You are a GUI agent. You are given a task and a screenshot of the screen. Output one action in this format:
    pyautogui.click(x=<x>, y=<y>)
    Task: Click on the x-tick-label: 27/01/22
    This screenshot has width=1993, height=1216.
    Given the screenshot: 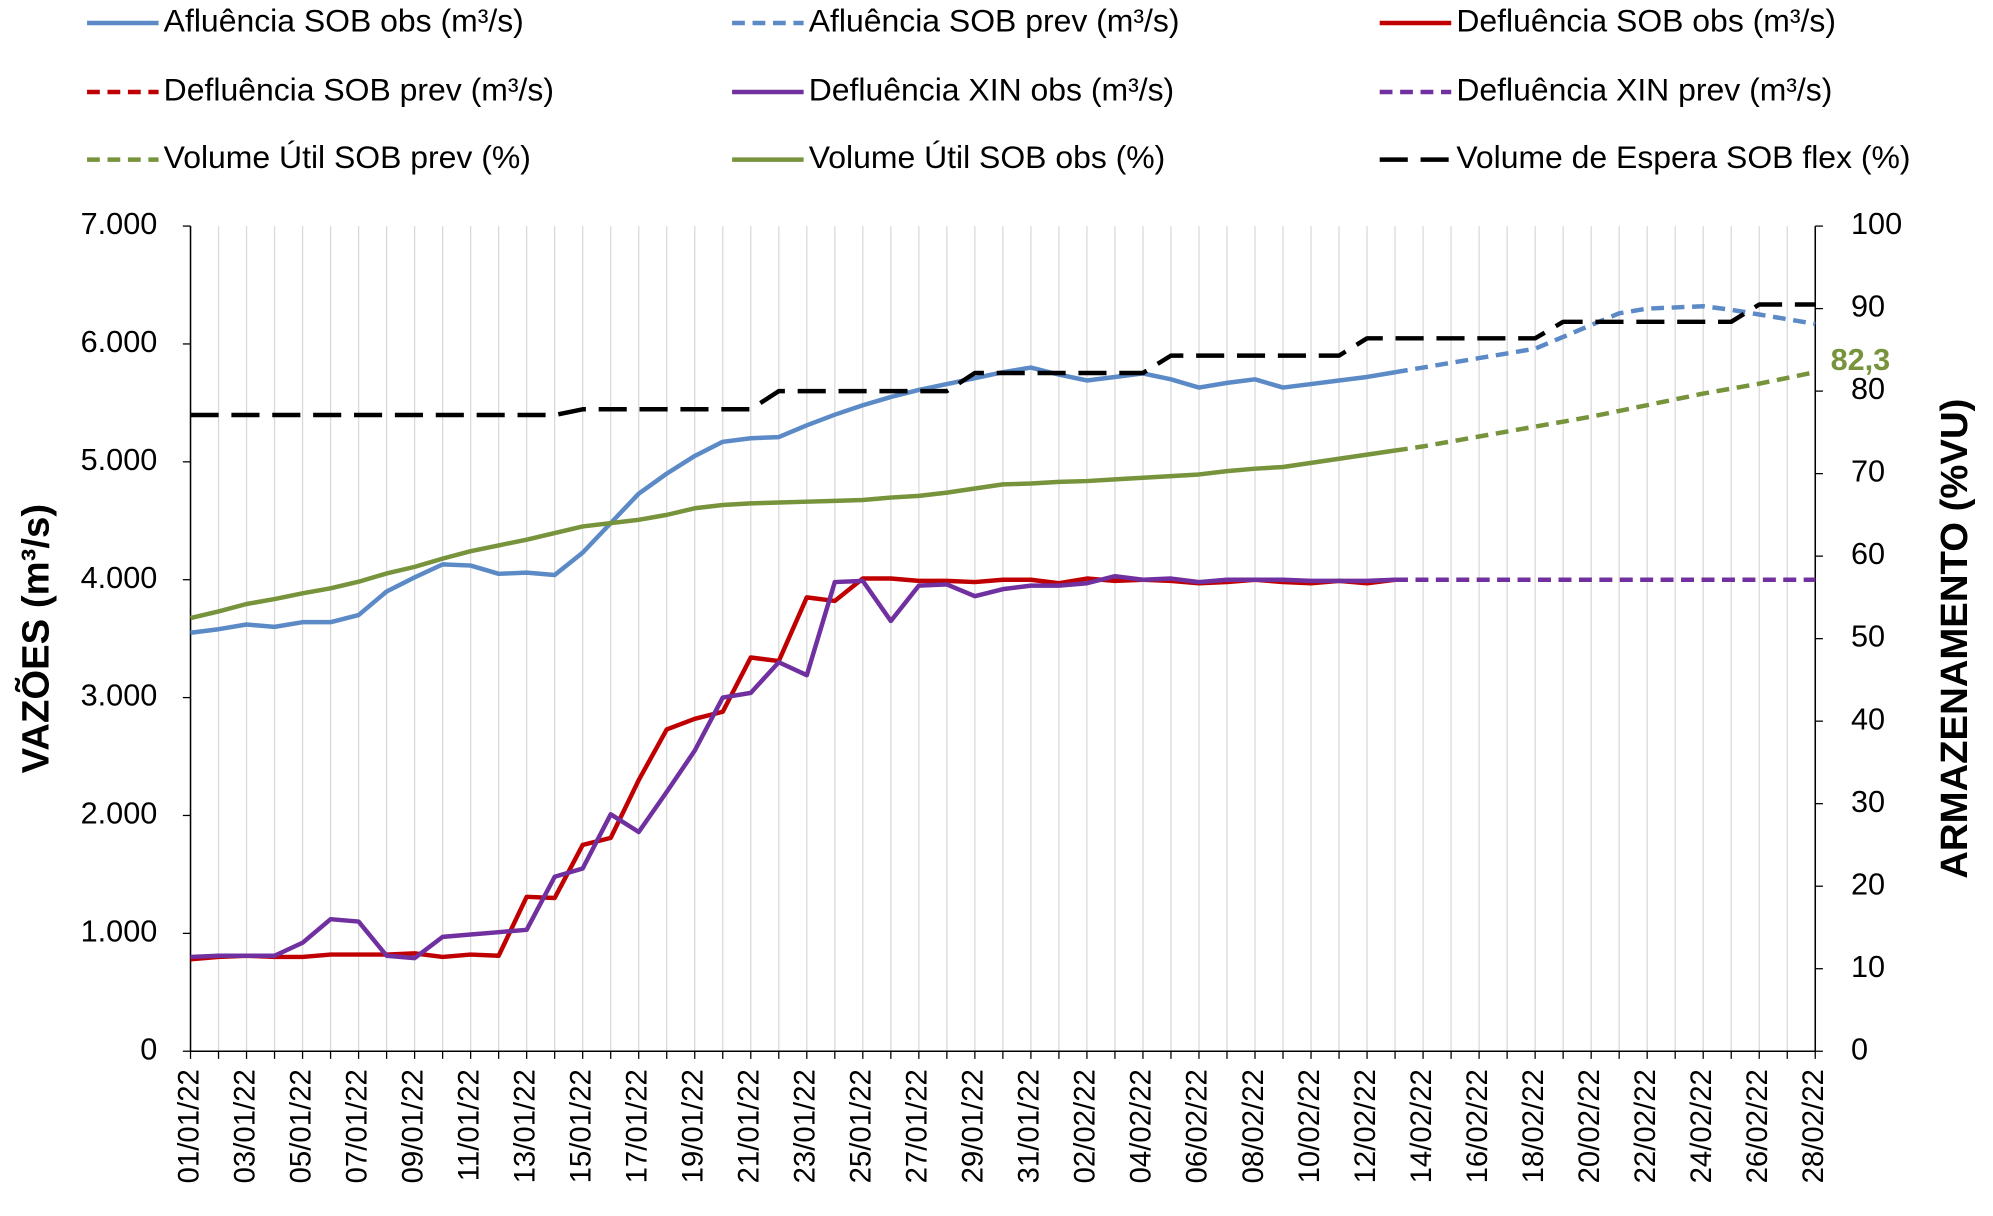 What is the action you would take?
    pyautogui.click(x=917, y=1126)
    